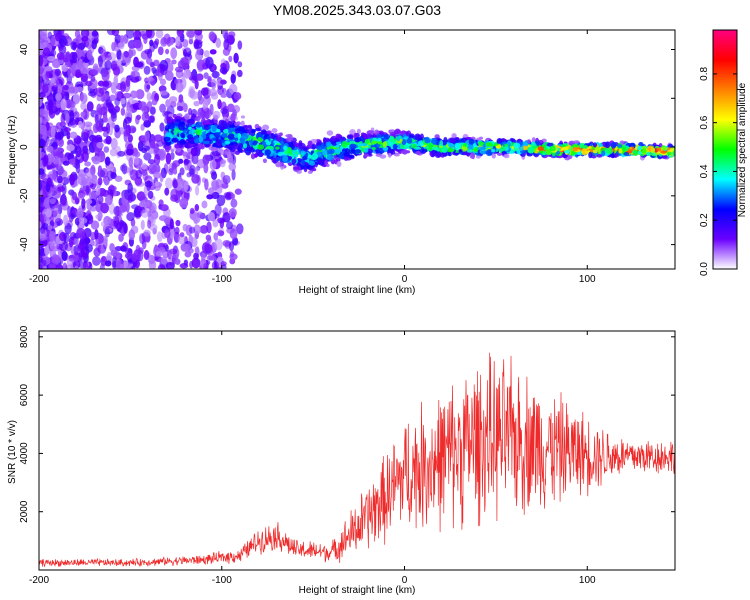 The image size is (750, 600). What do you see at coordinates (357, 290) in the screenshot?
I see `spectrogram-x-label: Height of straight line (km)` at bounding box center [357, 290].